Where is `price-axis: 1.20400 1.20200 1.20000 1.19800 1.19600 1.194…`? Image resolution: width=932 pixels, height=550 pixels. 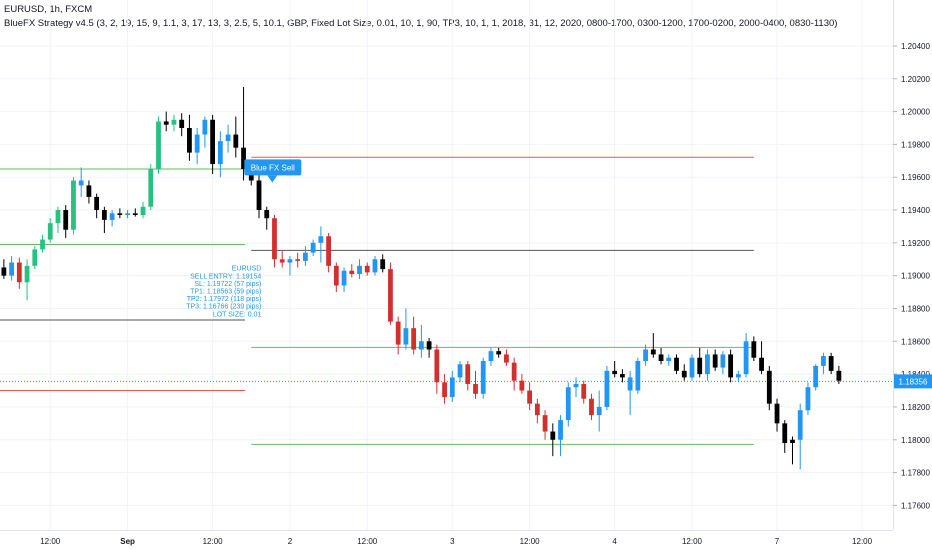
price-axis: 1.20400 1.20200 1.20000 1.19800 1.19600 1.194… is located at coordinates (912, 265).